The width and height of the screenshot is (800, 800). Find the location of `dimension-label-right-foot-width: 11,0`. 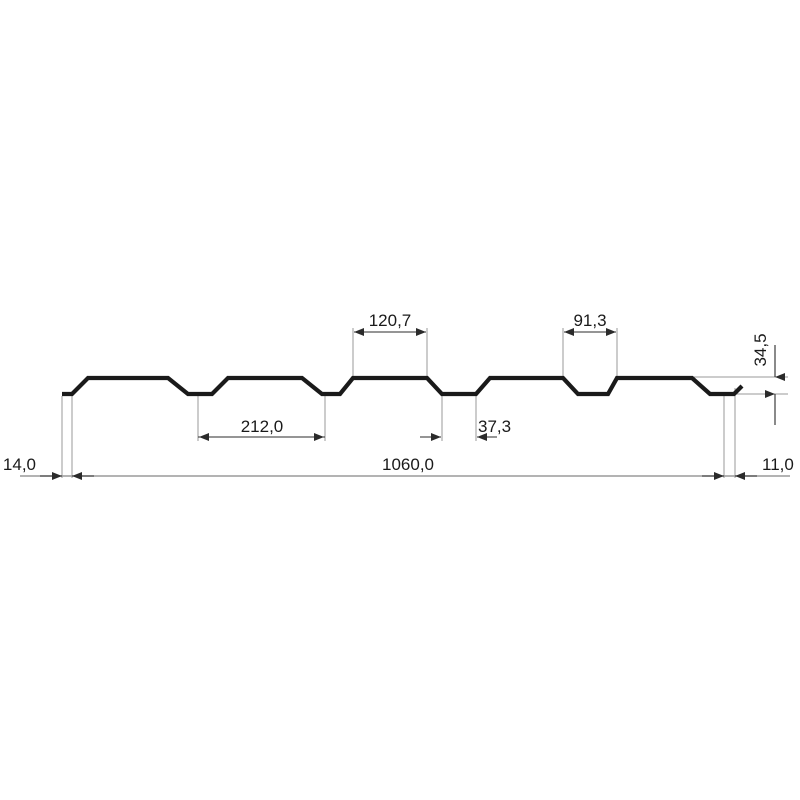

dimension-label-right-foot-width: 11,0 is located at coordinates (778, 464).